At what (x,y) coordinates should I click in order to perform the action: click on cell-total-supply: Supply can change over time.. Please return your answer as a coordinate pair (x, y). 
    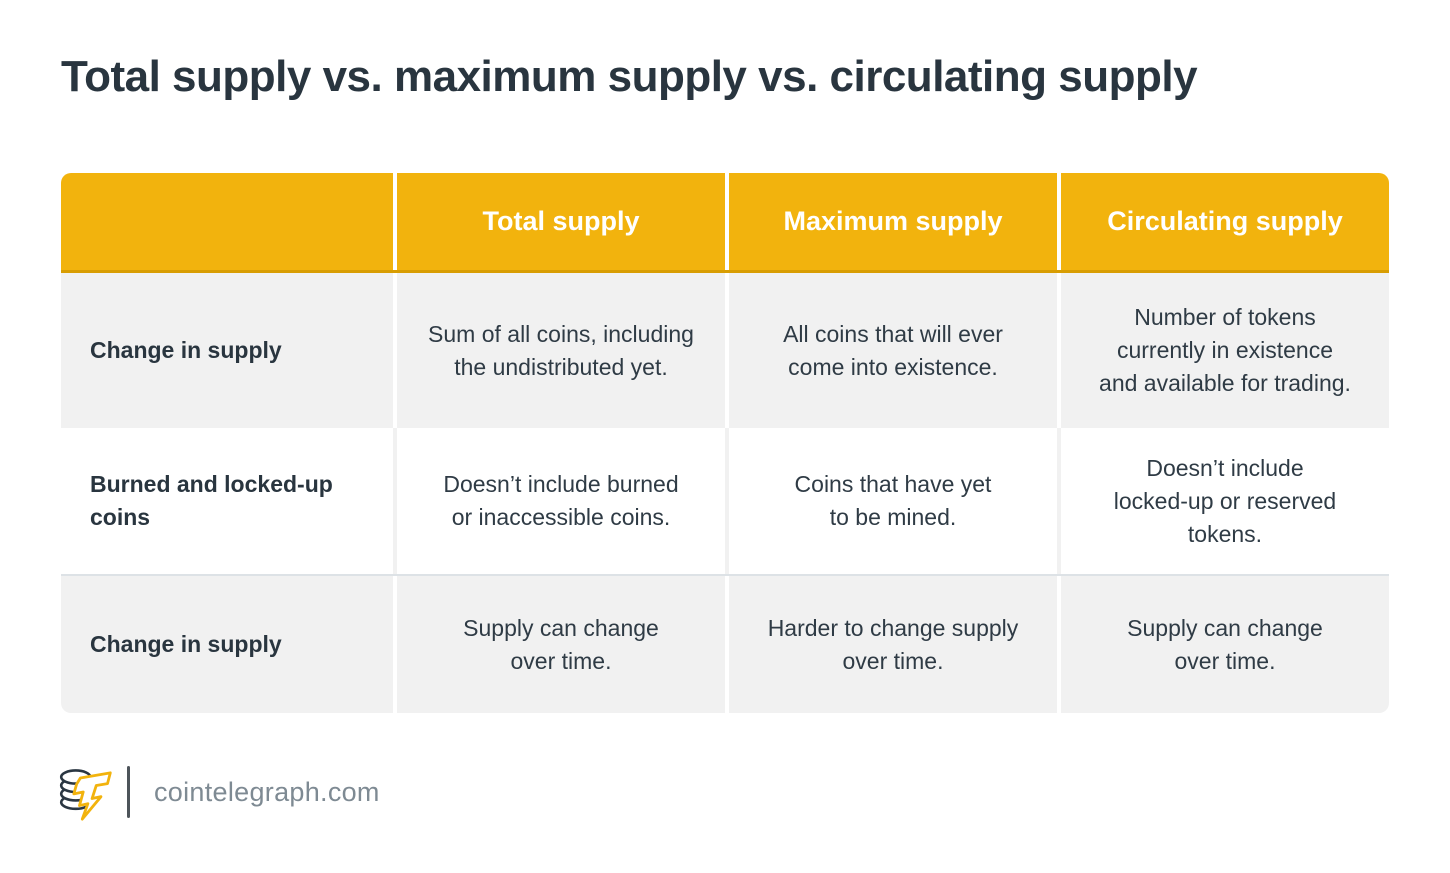
    Looking at the image, I should click on (561, 644).